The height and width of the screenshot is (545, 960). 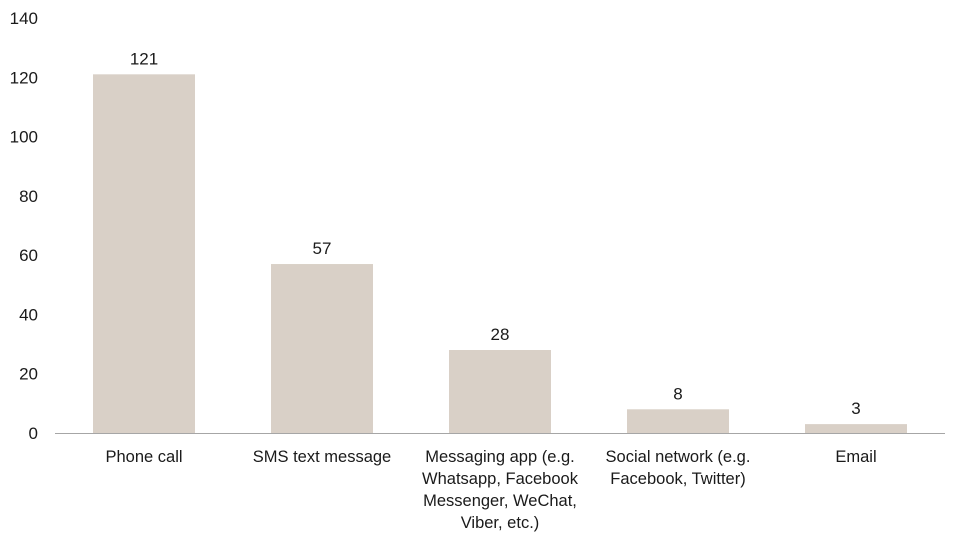 I want to click on data-label: 3, so click(x=855, y=408).